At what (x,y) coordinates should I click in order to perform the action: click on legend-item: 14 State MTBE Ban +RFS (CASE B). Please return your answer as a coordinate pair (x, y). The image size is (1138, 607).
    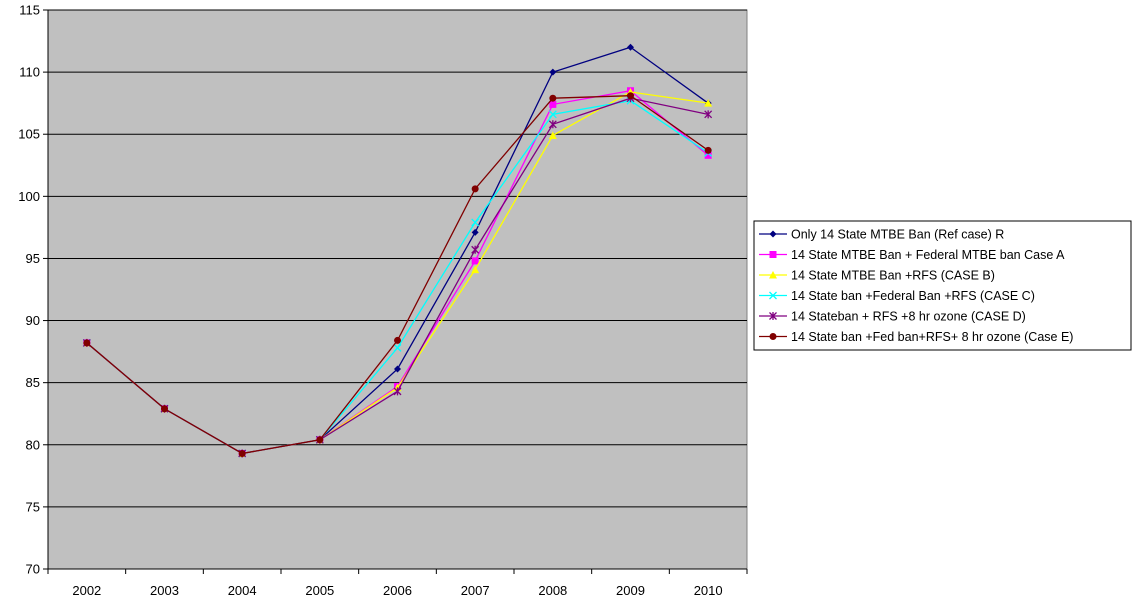
    Looking at the image, I should click on (877, 276).